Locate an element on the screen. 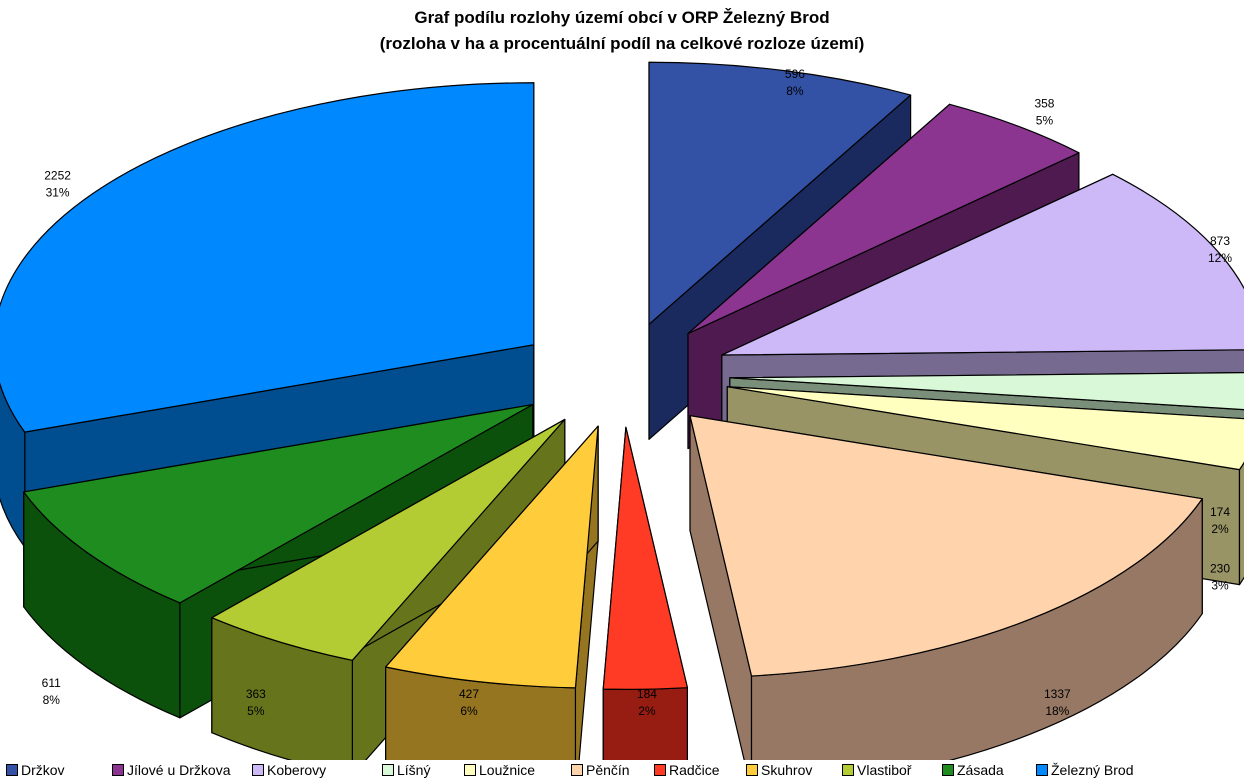 Image resolution: width=1244 pixels, height=783 pixels. data-label-value: 427 is located at coordinates (469, 694).